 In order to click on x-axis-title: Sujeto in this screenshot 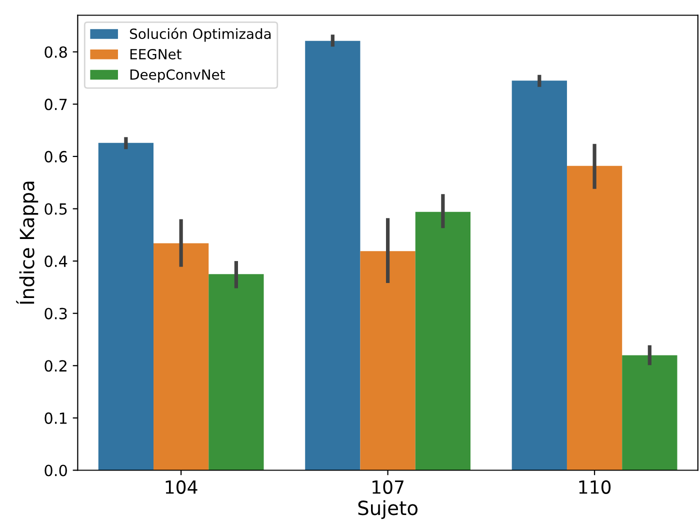, I will do `click(388, 510)`.